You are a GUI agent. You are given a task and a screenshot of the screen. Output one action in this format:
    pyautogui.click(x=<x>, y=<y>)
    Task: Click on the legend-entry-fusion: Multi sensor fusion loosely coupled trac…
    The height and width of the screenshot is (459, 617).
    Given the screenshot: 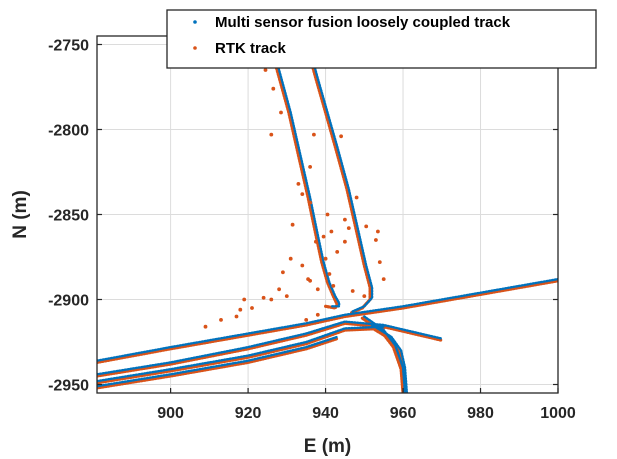 What is the action you would take?
    pyautogui.click(x=363, y=22)
    